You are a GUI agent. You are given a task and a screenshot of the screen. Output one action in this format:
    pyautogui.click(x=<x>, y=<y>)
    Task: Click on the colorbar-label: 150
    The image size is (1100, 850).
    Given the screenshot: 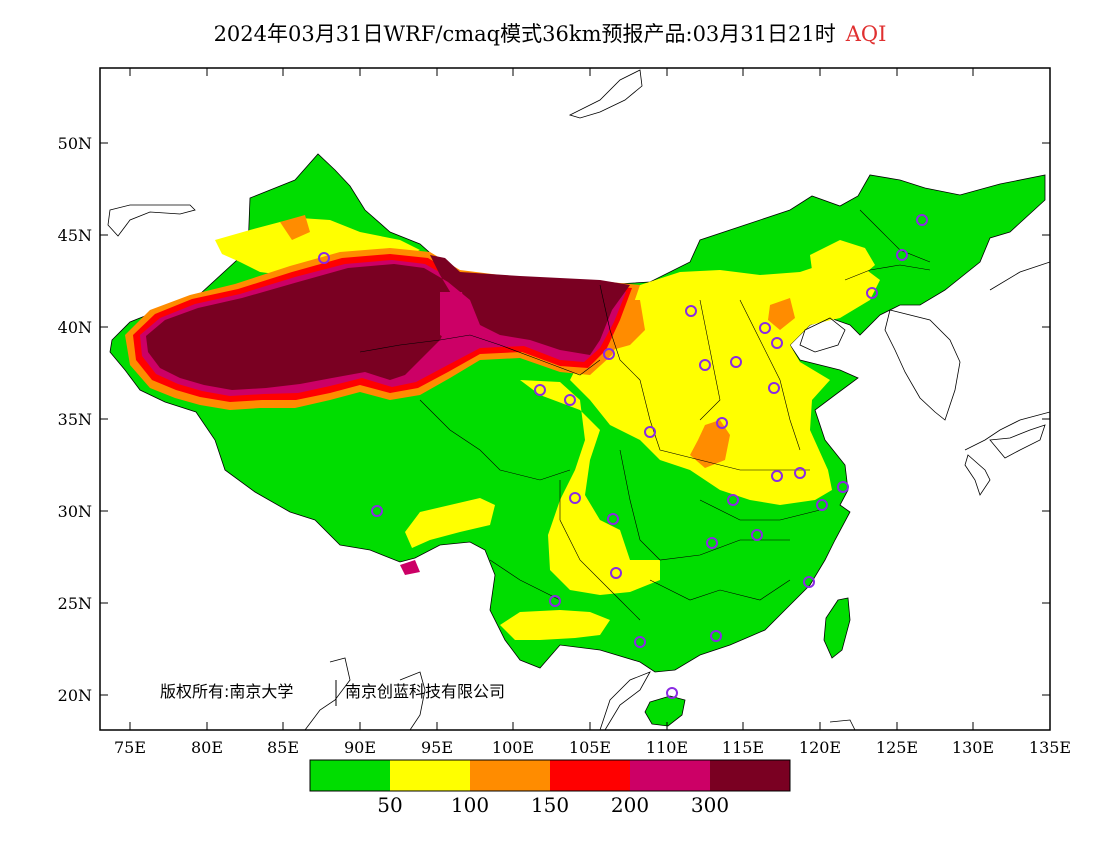 What is the action you would take?
    pyautogui.click(x=550, y=805)
    